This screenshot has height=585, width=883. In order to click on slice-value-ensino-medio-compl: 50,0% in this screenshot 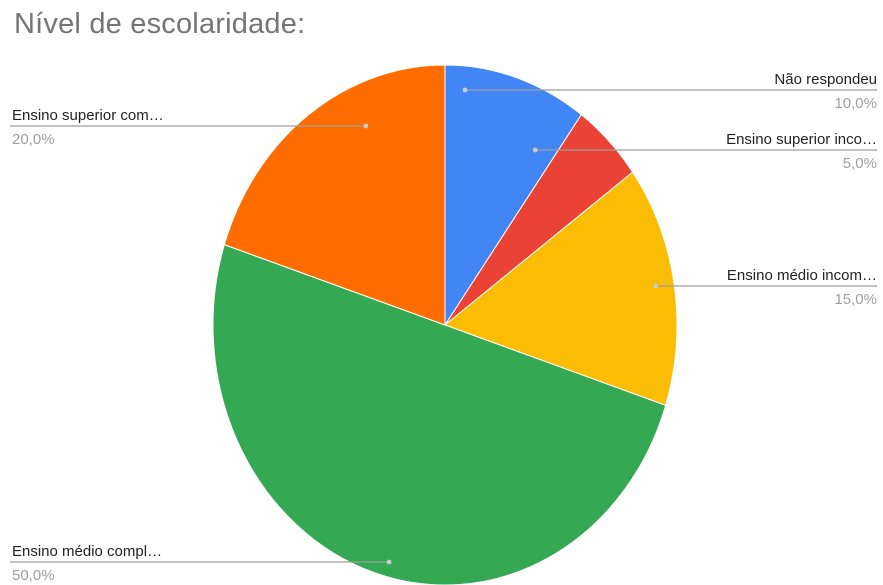, I will do `click(33, 575)`.